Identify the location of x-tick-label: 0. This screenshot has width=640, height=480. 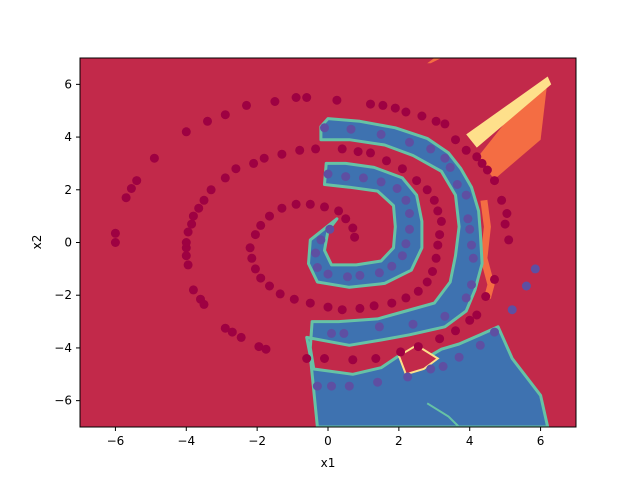
(328, 441).